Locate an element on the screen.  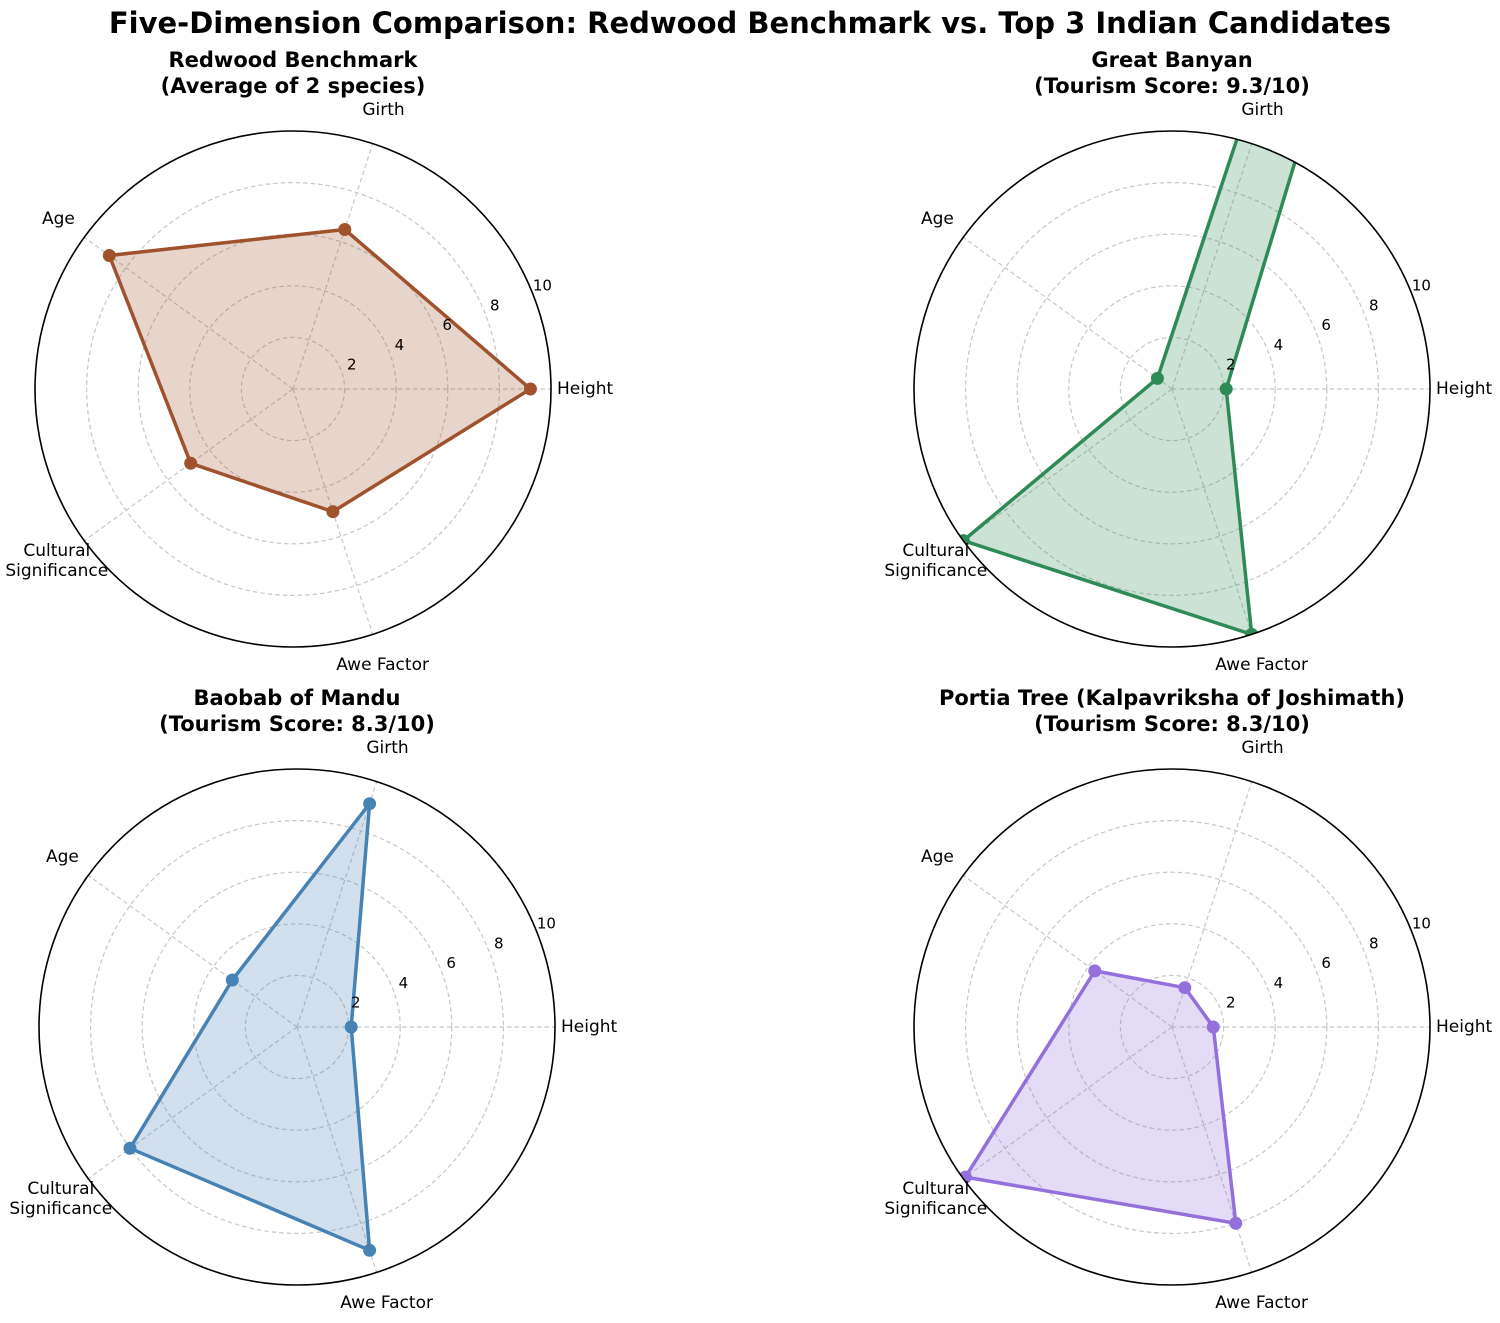
chart-title-great-banyan: Great Banyan (Tourism Score: 9.3/10) is located at coordinates (1172, 73).